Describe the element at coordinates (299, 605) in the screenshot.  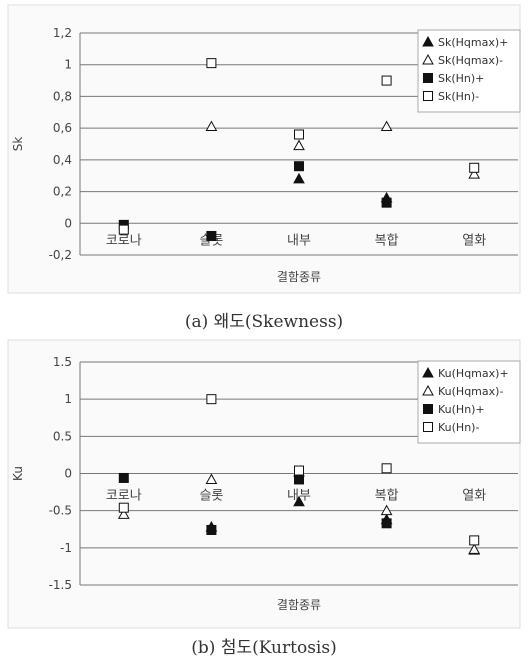
I see `ku-x-axis-title: 결함종류` at that location.